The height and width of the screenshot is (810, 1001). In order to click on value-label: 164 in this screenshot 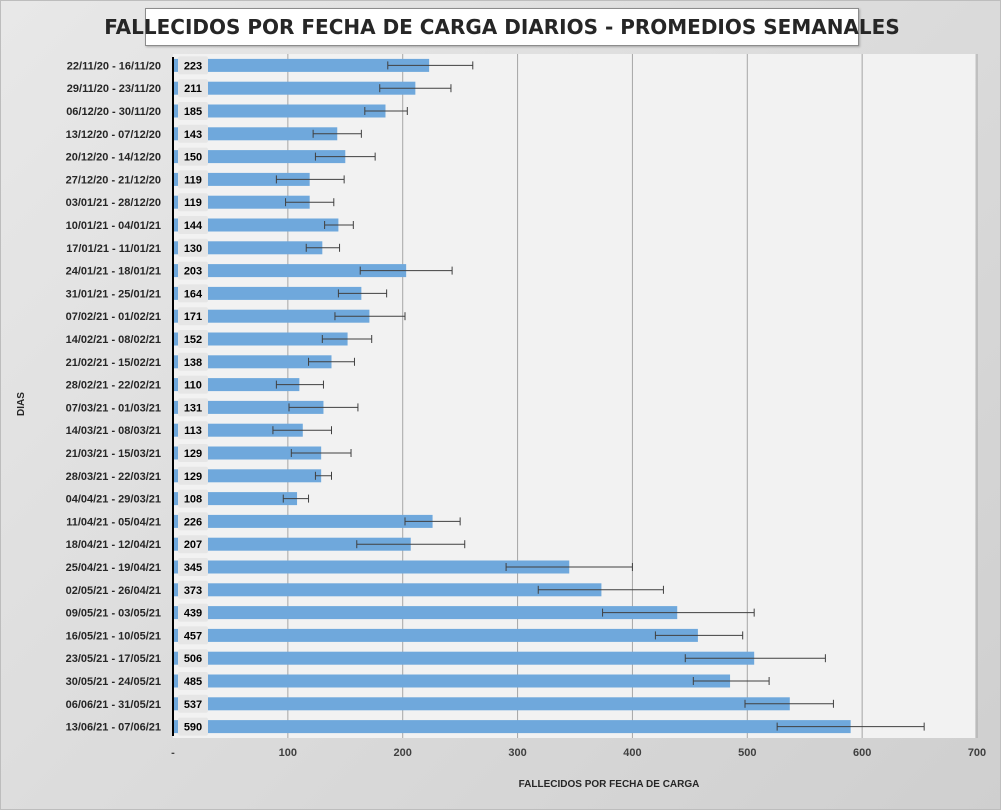, I will do `click(193, 294)`.